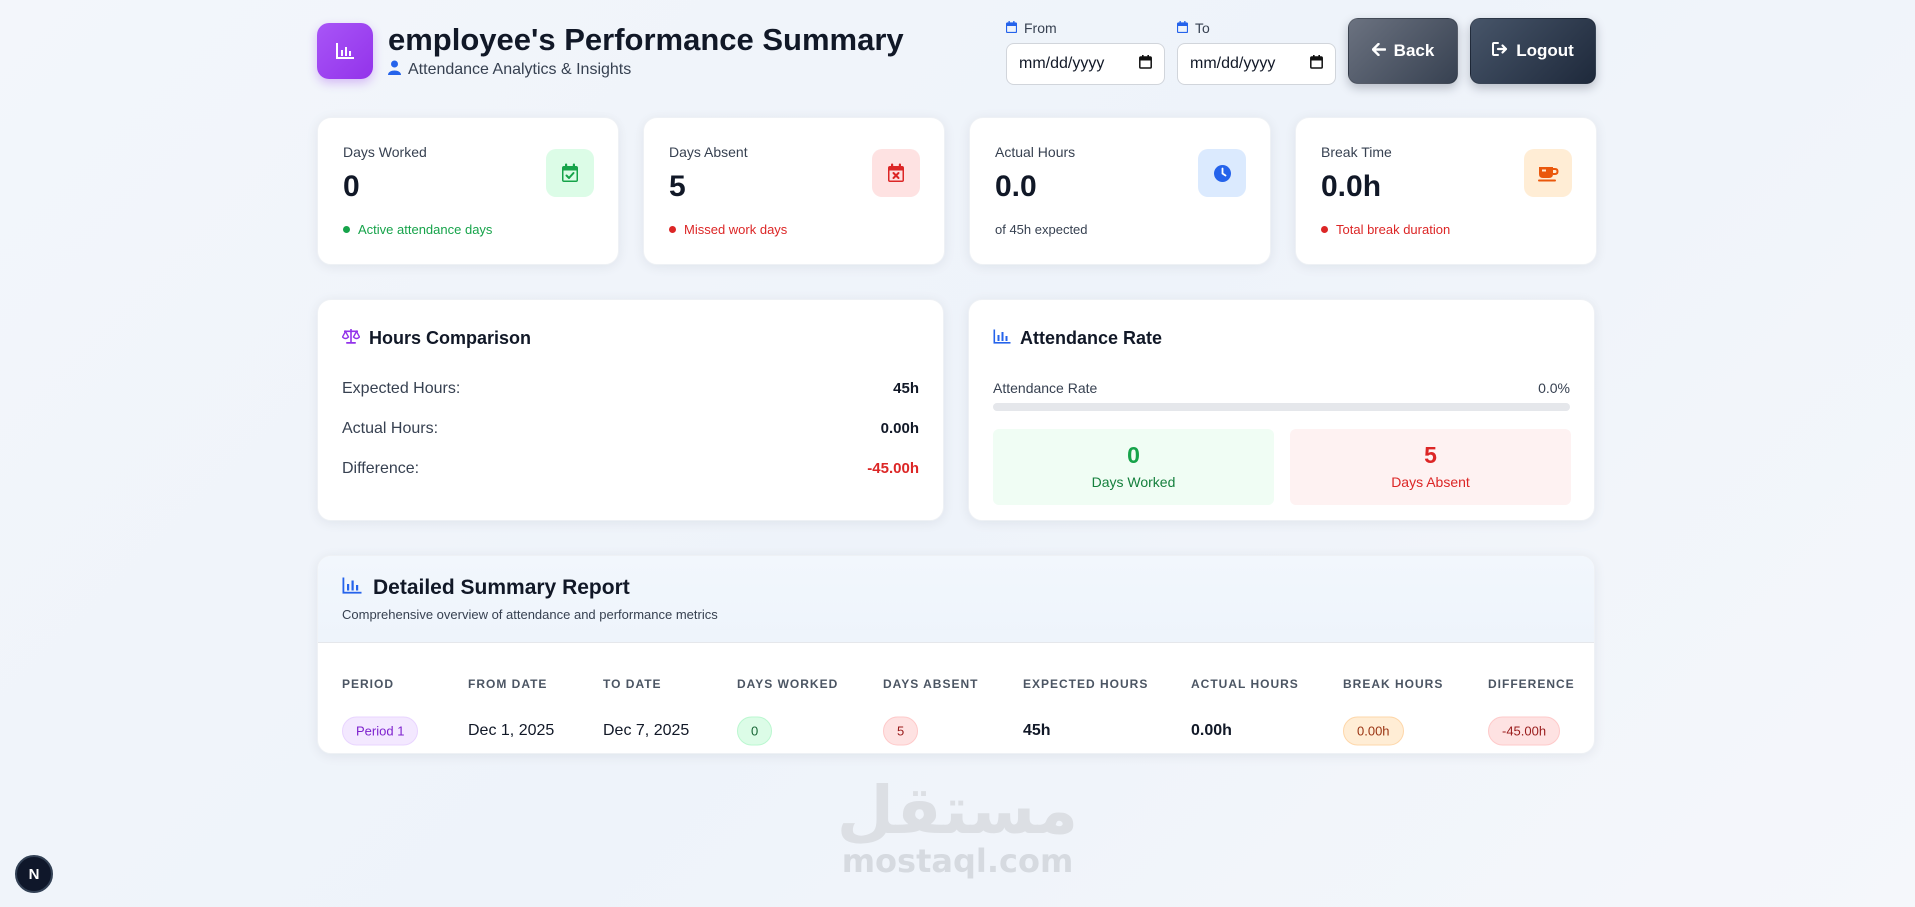  I want to click on stat-label: Days Worked, so click(385, 152).